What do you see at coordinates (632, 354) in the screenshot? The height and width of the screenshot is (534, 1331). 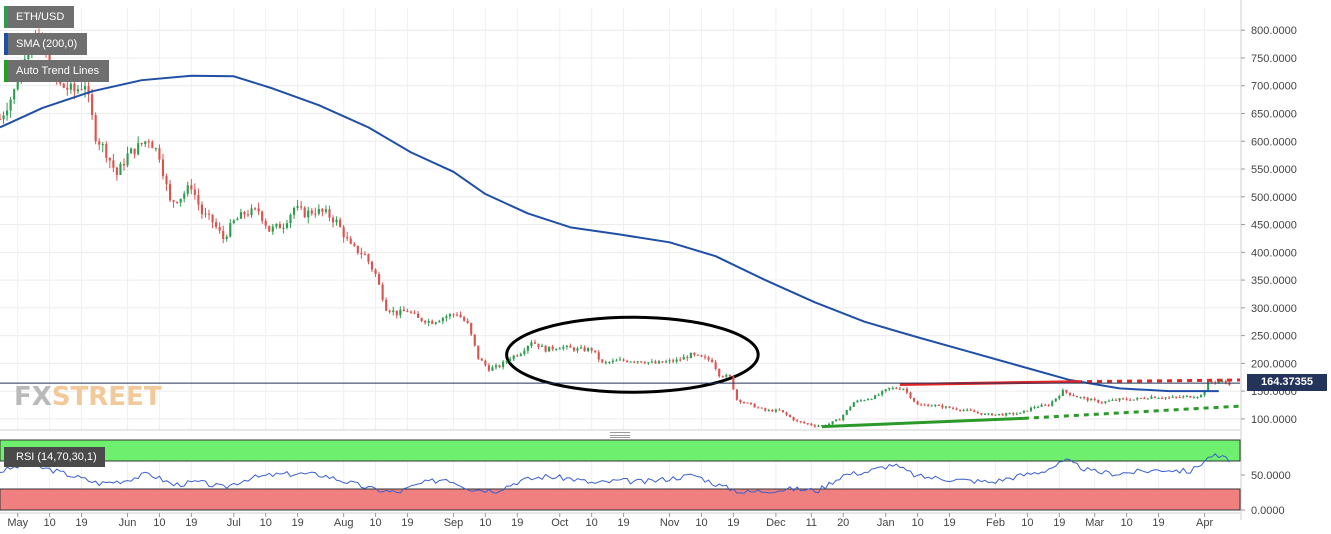 I see `consolidation-ellipse` at bounding box center [632, 354].